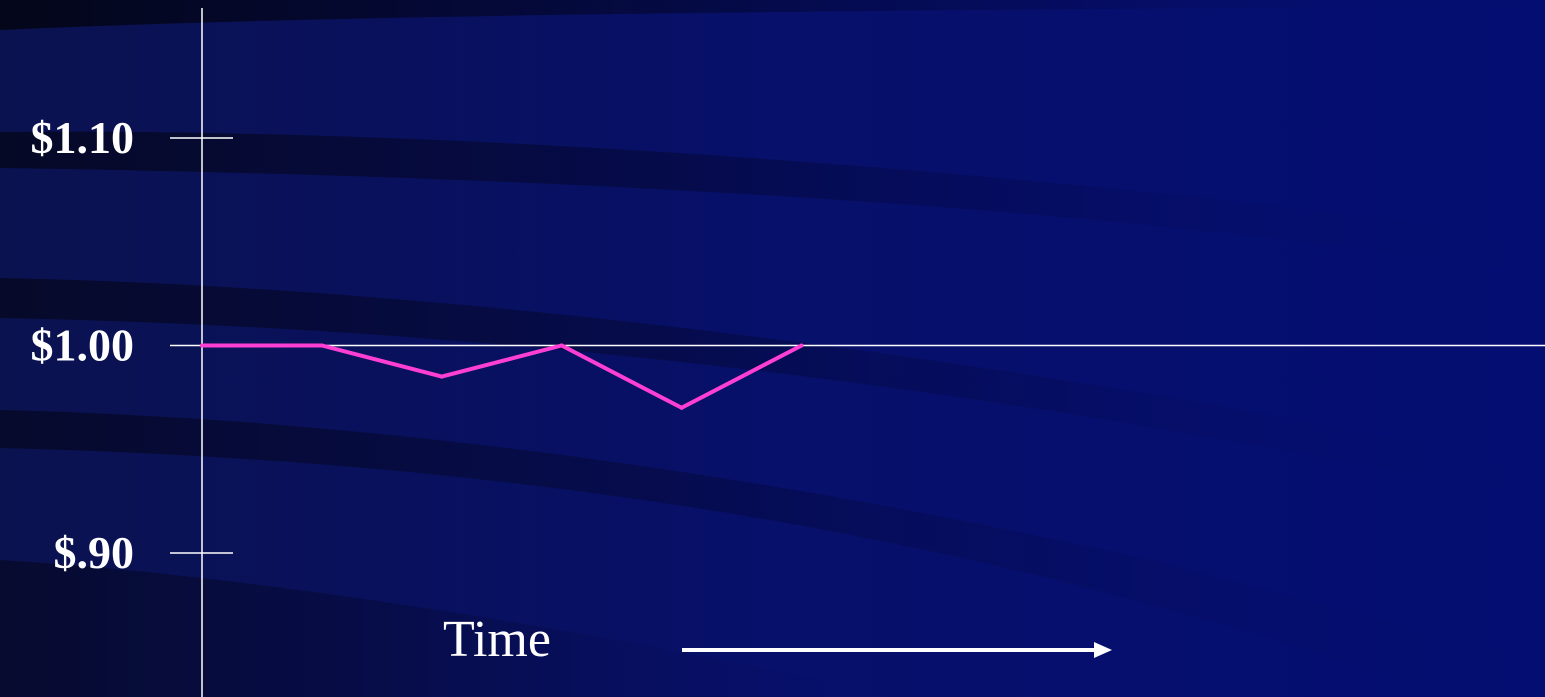 The width and height of the screenshot is (1545, 697). What do you see at coordinates (94, 552) in the screenshot?
I see `y-tick-label: $.90` at bounding box center [94, 552].